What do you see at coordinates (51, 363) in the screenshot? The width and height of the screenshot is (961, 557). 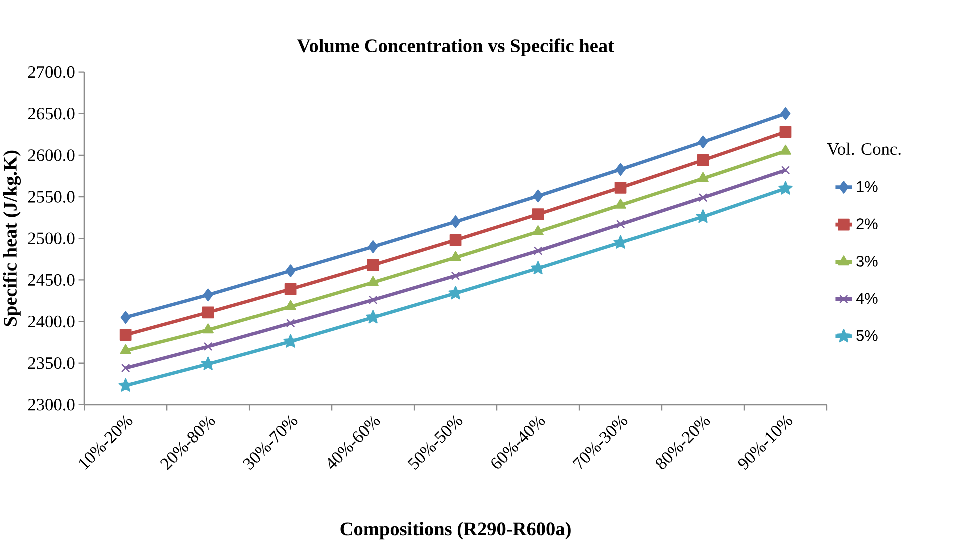 I see `y-tick-label: 2350.0` at bounding box center [51, 363].